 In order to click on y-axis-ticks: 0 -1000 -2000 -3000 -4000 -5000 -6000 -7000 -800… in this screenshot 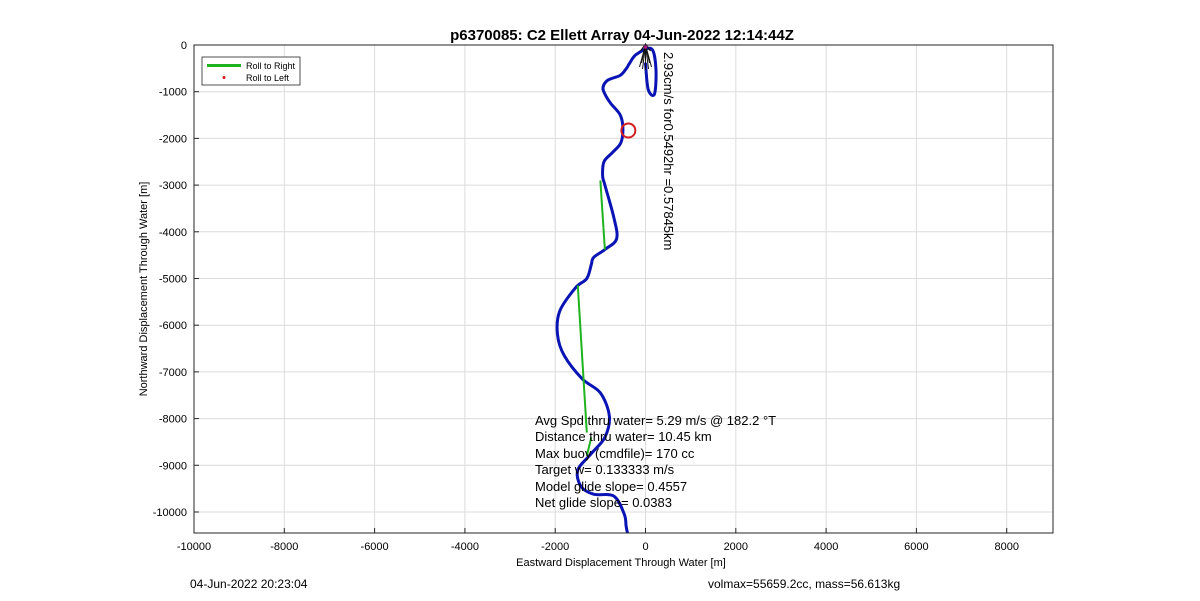, I will do `click(176, 279)`.